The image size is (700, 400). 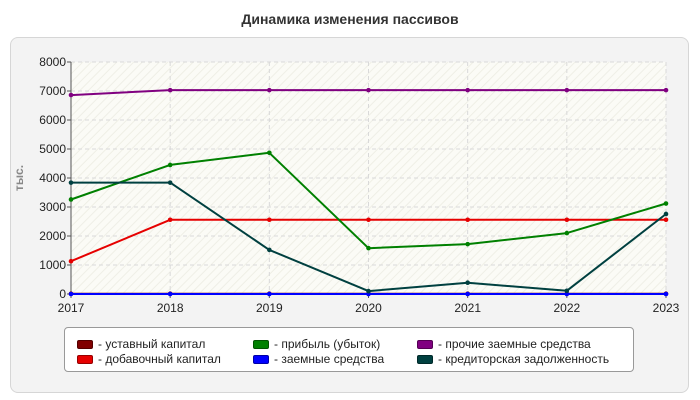 I want to click on y-tick-label: 0, so click(x=62, y=294).